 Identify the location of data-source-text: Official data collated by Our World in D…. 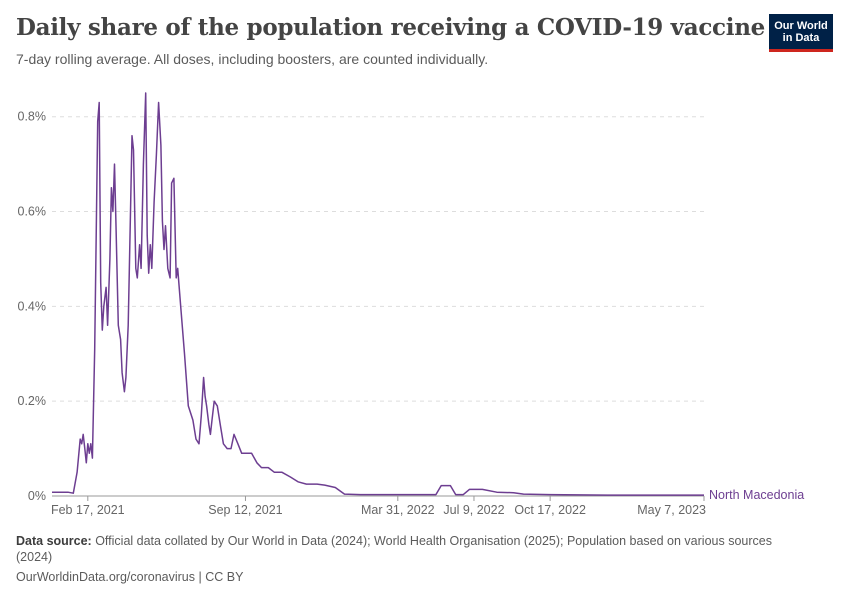
(394, 549).